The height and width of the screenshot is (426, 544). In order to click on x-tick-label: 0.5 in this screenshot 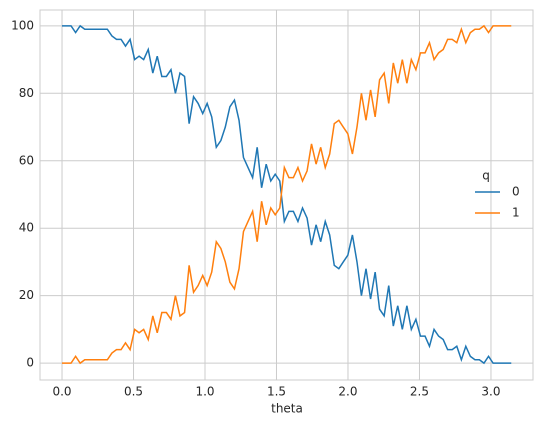, I will do `click(133, 392)`.